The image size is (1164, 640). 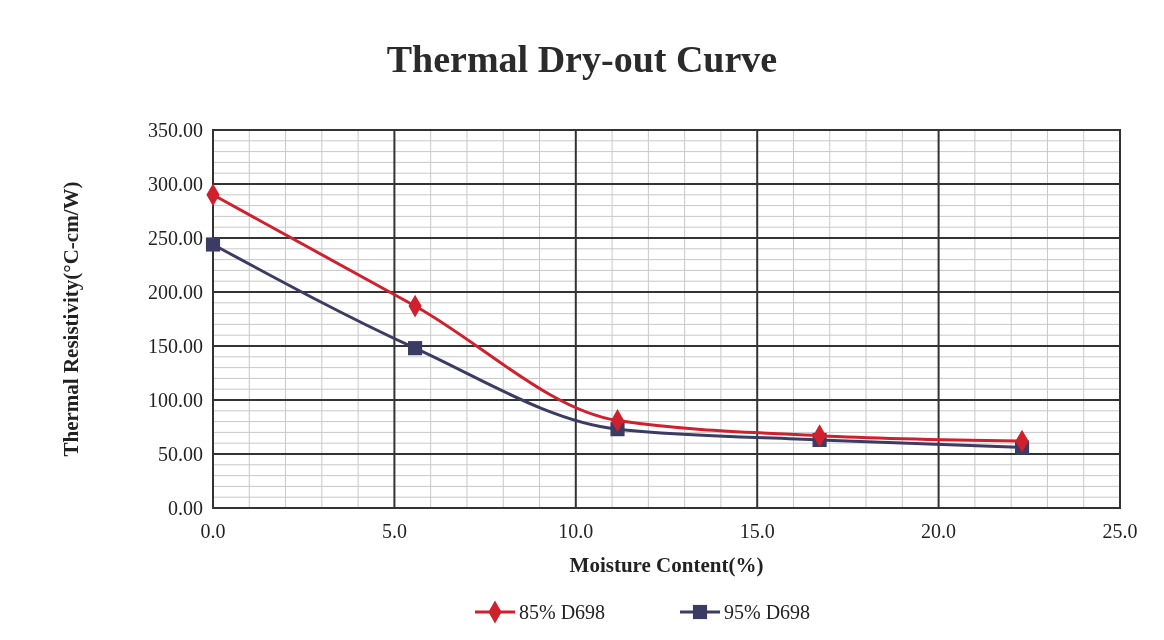 I want to click on legend-label: 95% D698, so click(x=767, y=612).